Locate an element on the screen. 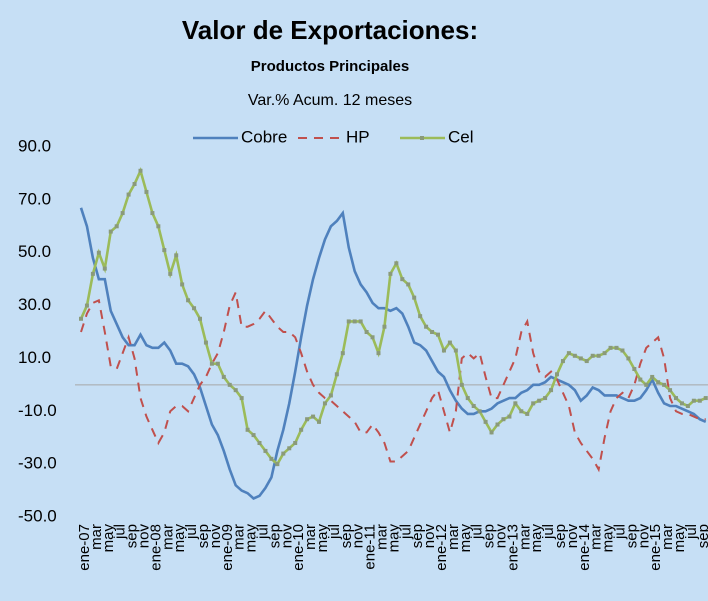 The width and height of the screenshot is (708, 601). chart-note: Var.% Acum. 12 meses is located at coordinates (330, 100).